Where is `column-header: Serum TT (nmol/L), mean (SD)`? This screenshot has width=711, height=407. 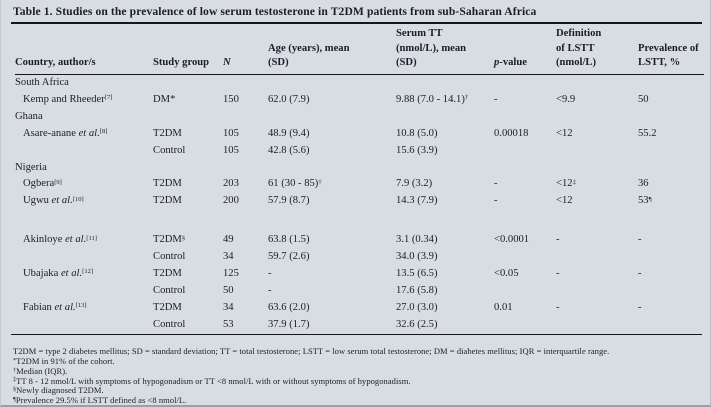
column-header: Serum TT (nmol/L), mean (SD) is located at coordinates (431, 48).